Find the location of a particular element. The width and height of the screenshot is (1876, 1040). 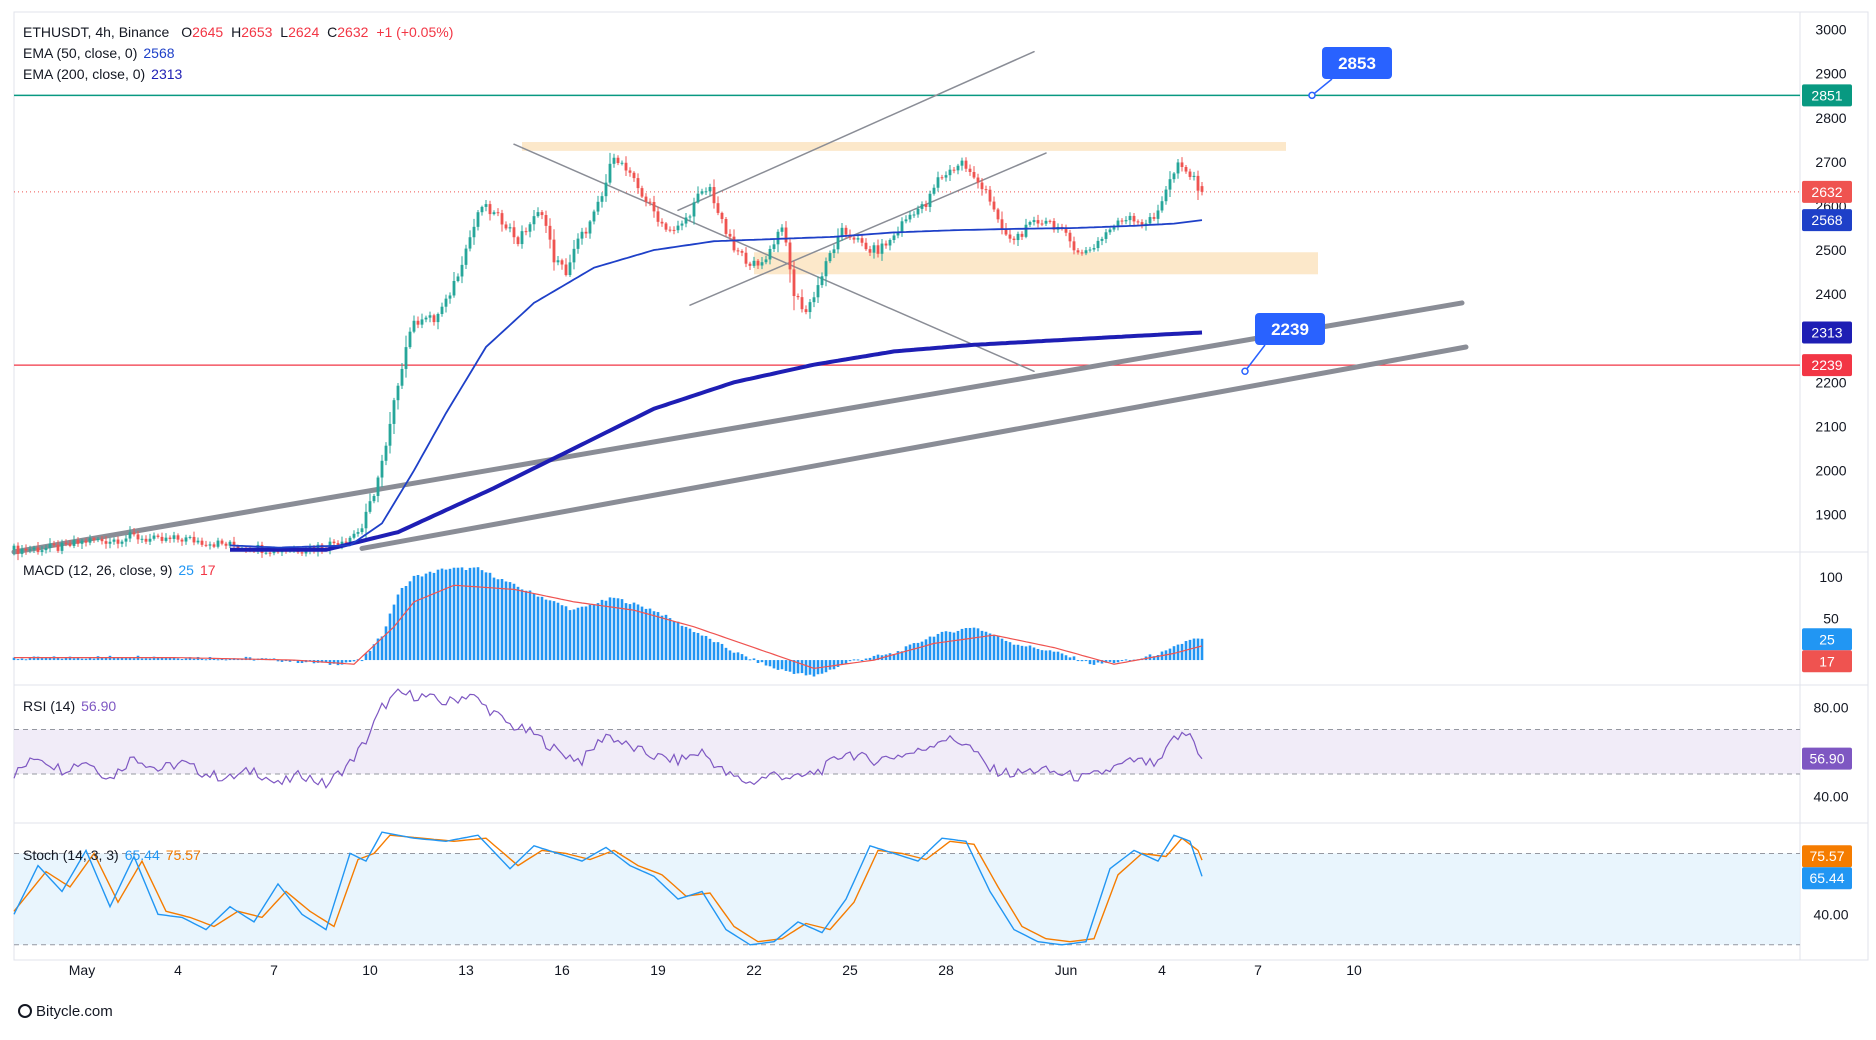

stoch-d-value: 75.57 is located at coordinates (183, 855).